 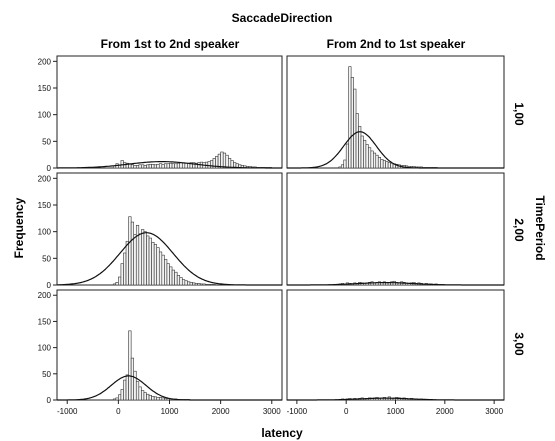 I want to click on column-label-1: From 1st to 2nd speaker, so click(x=170, y=44).